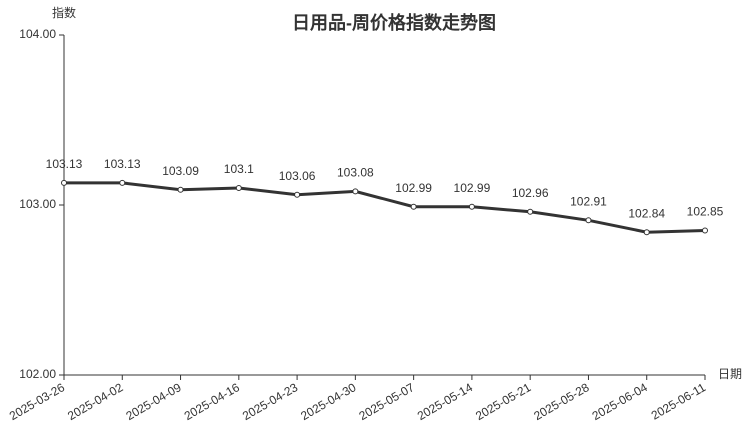 This screenshot has width=752, height=427. What do you see at coordinates (620, 401) in the screenshot?
I see `x-tick-label: 2025-06-04` at bounding box center [620, 401].